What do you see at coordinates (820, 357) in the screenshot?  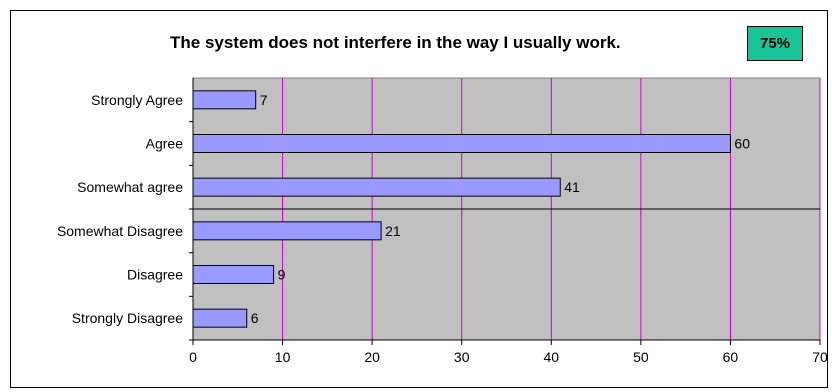 I see `x-tick-label: 70` at bounding box center [820, 357].